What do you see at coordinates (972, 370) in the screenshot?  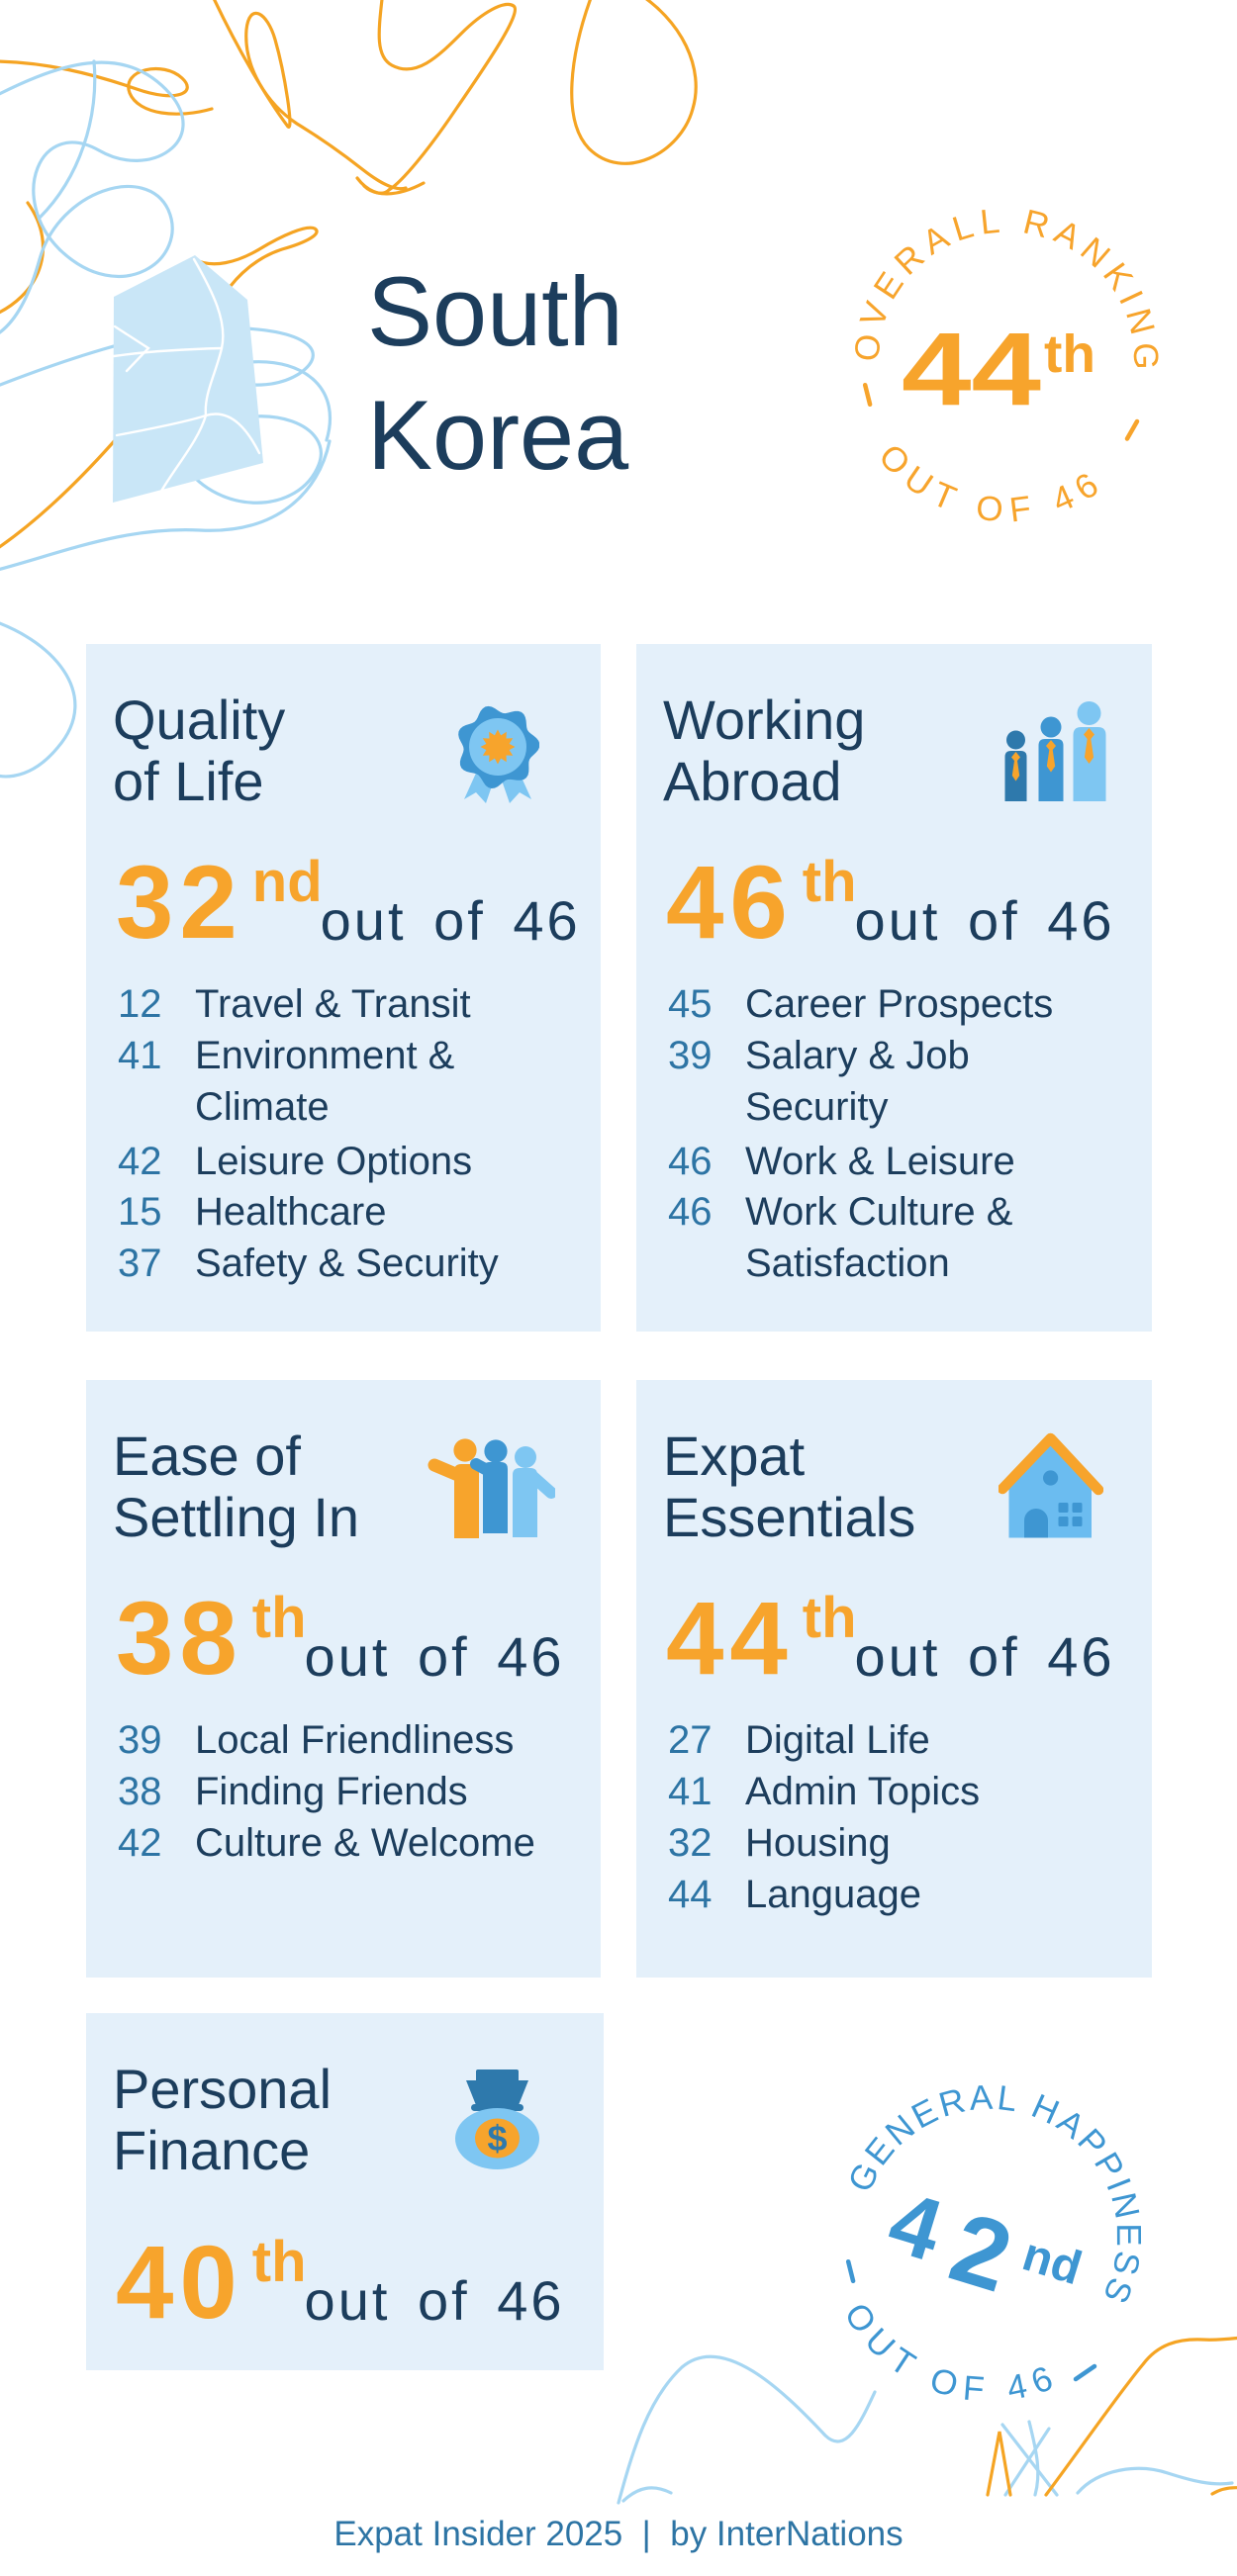 I see `svg-text: 44` at bounding box center [972, 370].